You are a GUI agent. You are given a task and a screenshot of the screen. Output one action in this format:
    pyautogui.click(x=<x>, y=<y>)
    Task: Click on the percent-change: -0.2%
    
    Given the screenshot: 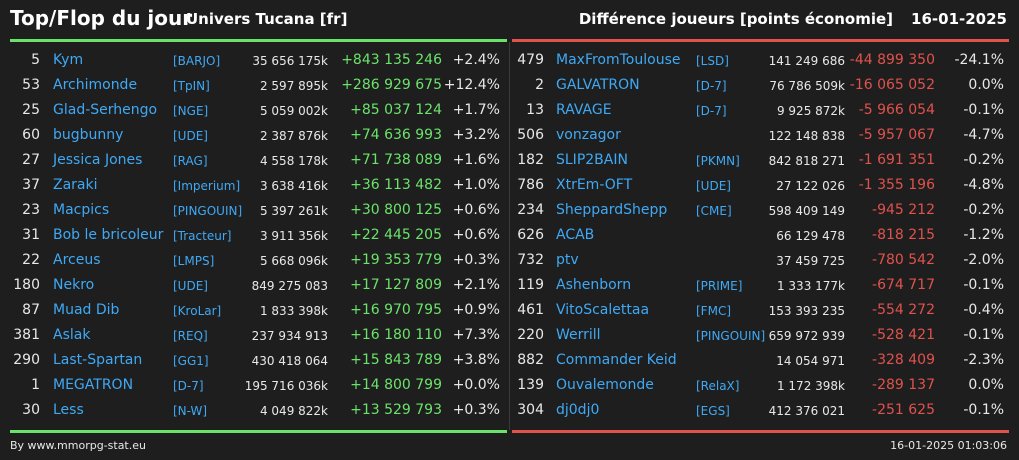 What is the action you would take?
    pyautogui.click(x=983, y=160)
    